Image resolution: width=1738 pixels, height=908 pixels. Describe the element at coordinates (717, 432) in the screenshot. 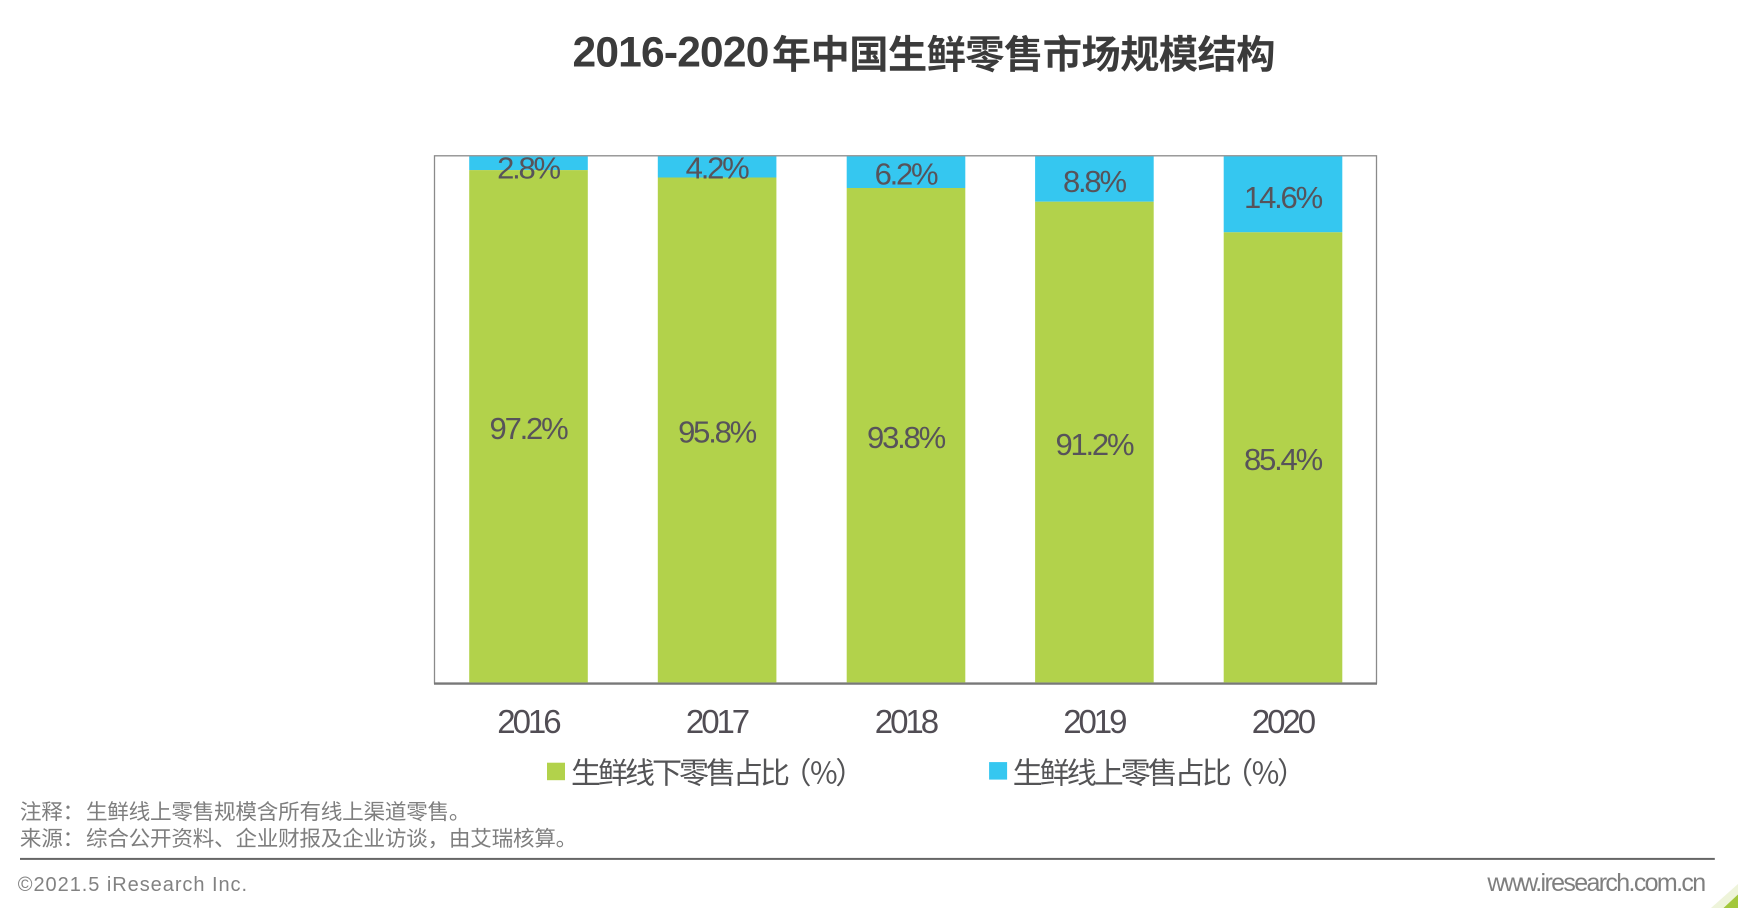

I see `svg-text: 95.8%` at that location.